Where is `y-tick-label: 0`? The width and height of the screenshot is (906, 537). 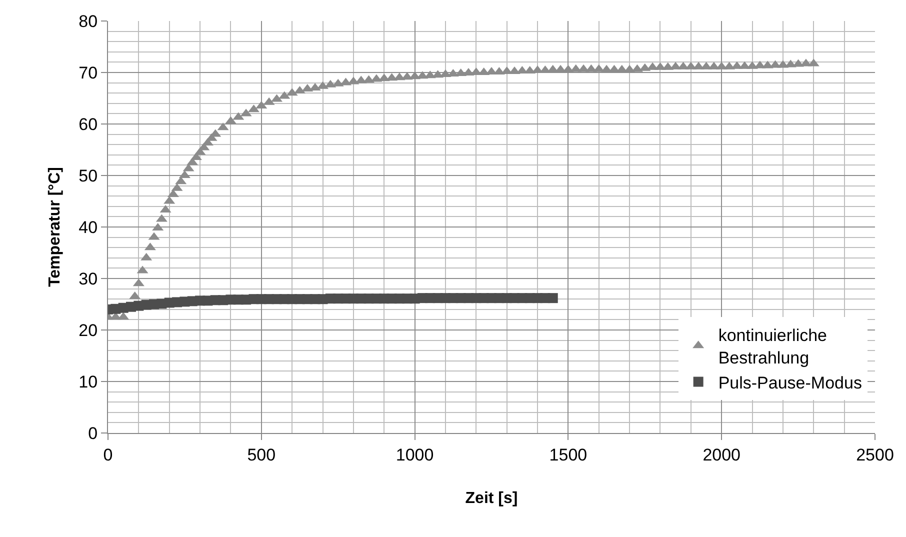
y-tick-label: 0 is located at coordinates (93, 433).